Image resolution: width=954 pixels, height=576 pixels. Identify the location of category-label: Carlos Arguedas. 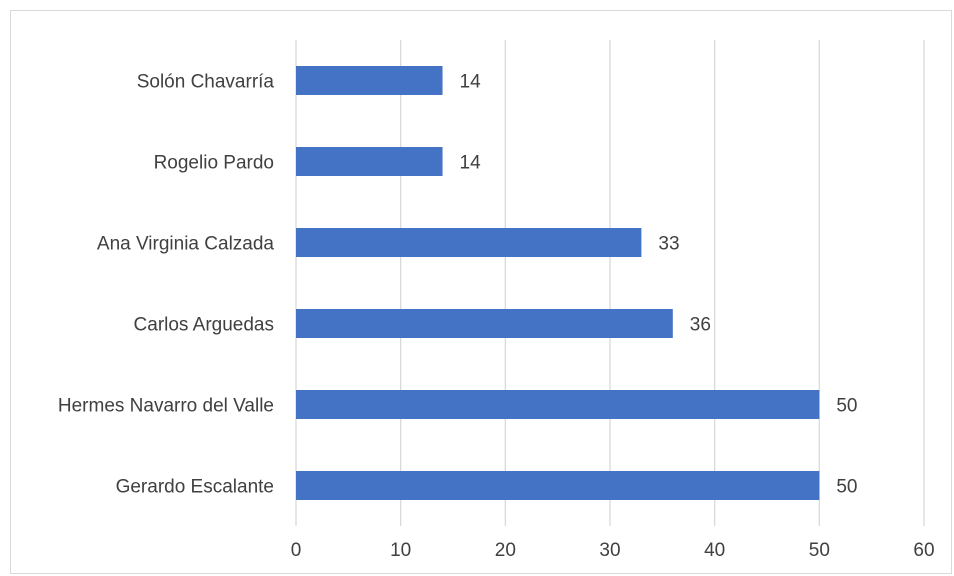
(204, 325).